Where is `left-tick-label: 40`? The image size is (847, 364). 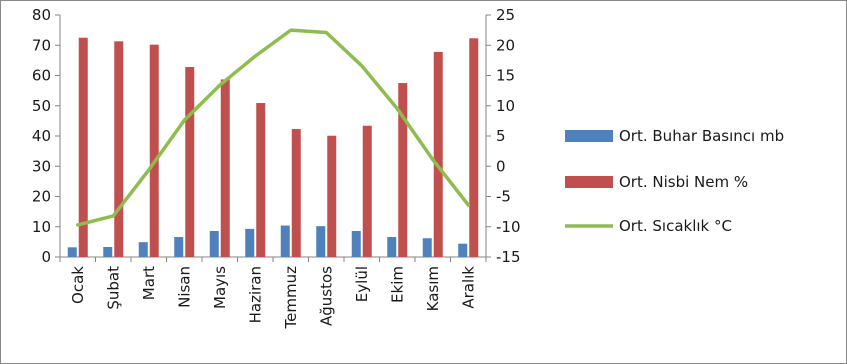 left-tick-label: 40 is located at coordinates (41, 136).